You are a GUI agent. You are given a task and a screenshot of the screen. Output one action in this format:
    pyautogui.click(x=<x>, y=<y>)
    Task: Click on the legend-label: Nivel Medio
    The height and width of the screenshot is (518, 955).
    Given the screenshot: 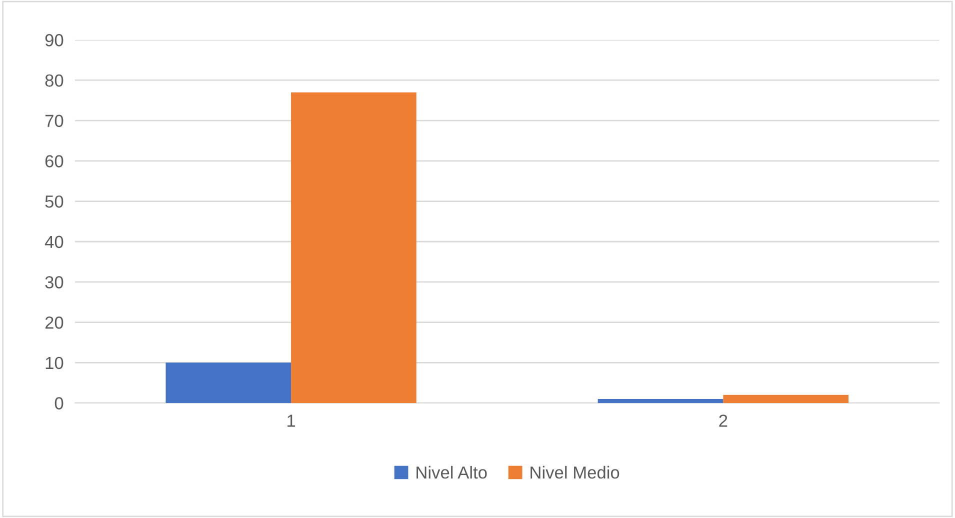 What is the action you would take?
    pyautogui.click(x=575, y=472)
    